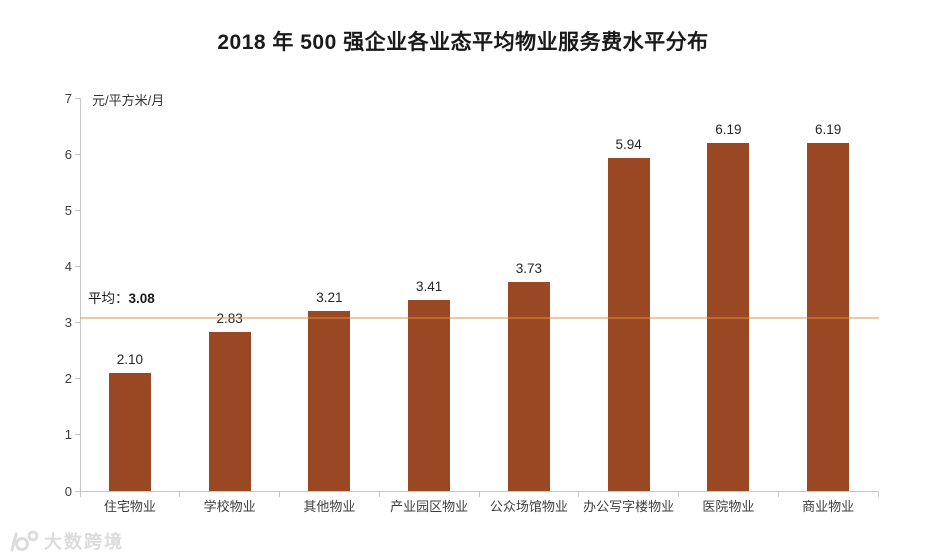 This screenshot has height=558, width=926. I want to click on y-tick-label: 4, so click(68, 266).